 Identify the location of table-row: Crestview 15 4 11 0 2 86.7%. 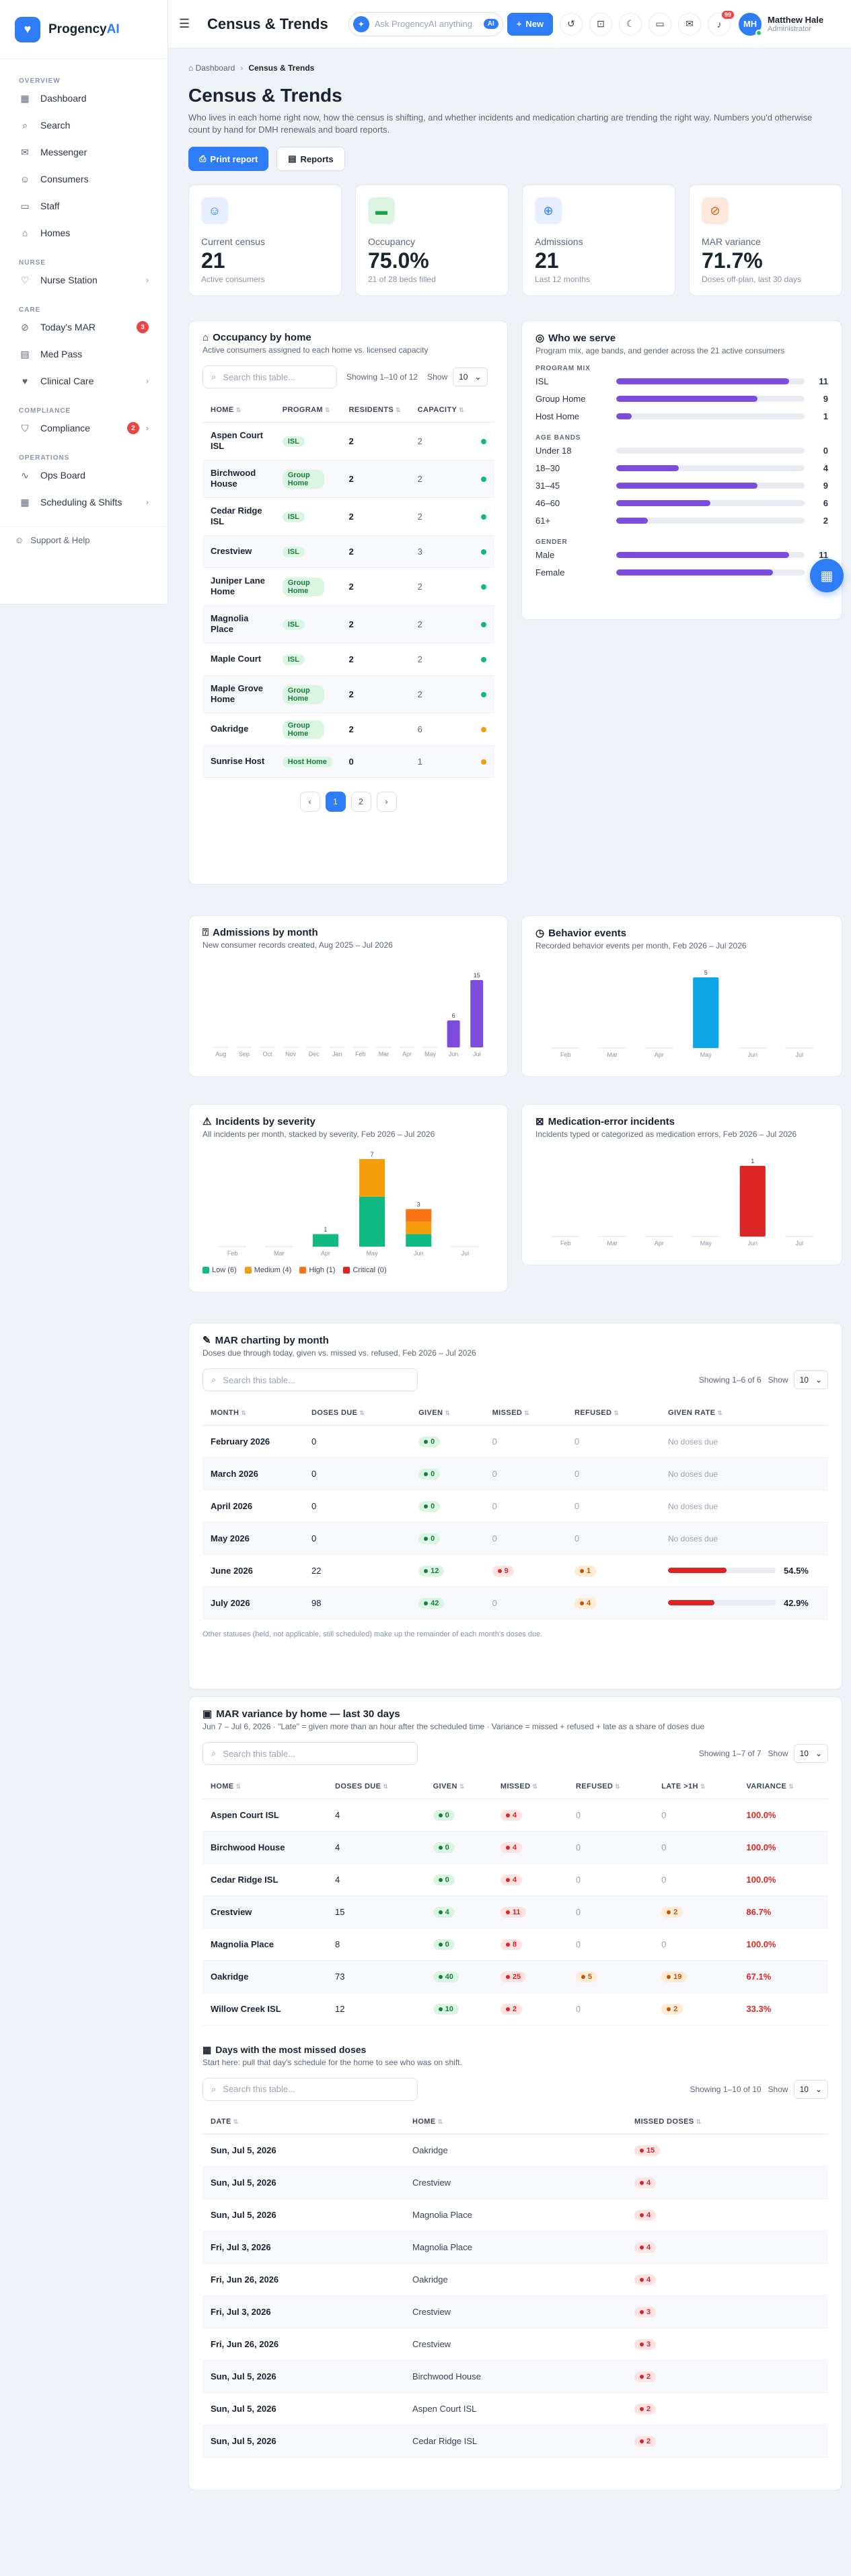
(515, 1911).